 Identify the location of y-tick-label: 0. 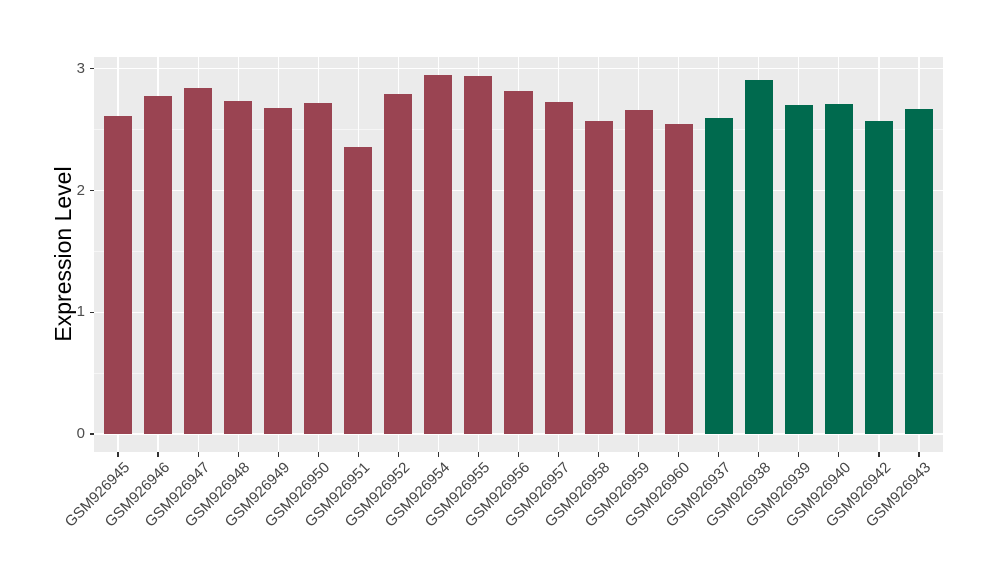
(80, 434).